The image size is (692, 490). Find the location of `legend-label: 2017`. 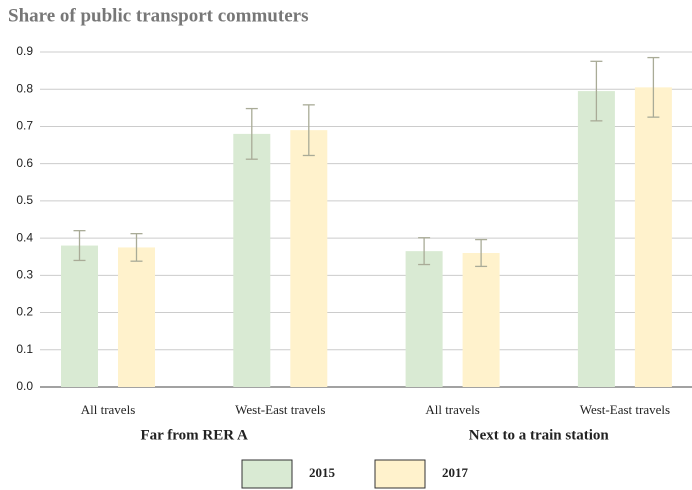

legend-label: 2017 is located at coordinates (455, 472).